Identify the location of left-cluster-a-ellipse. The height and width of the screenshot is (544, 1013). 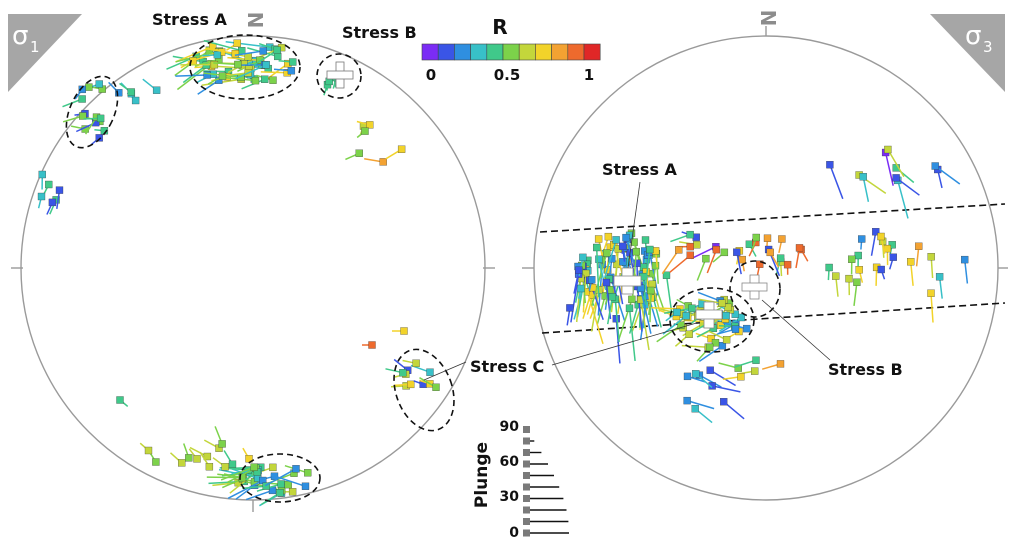
(245, 67).